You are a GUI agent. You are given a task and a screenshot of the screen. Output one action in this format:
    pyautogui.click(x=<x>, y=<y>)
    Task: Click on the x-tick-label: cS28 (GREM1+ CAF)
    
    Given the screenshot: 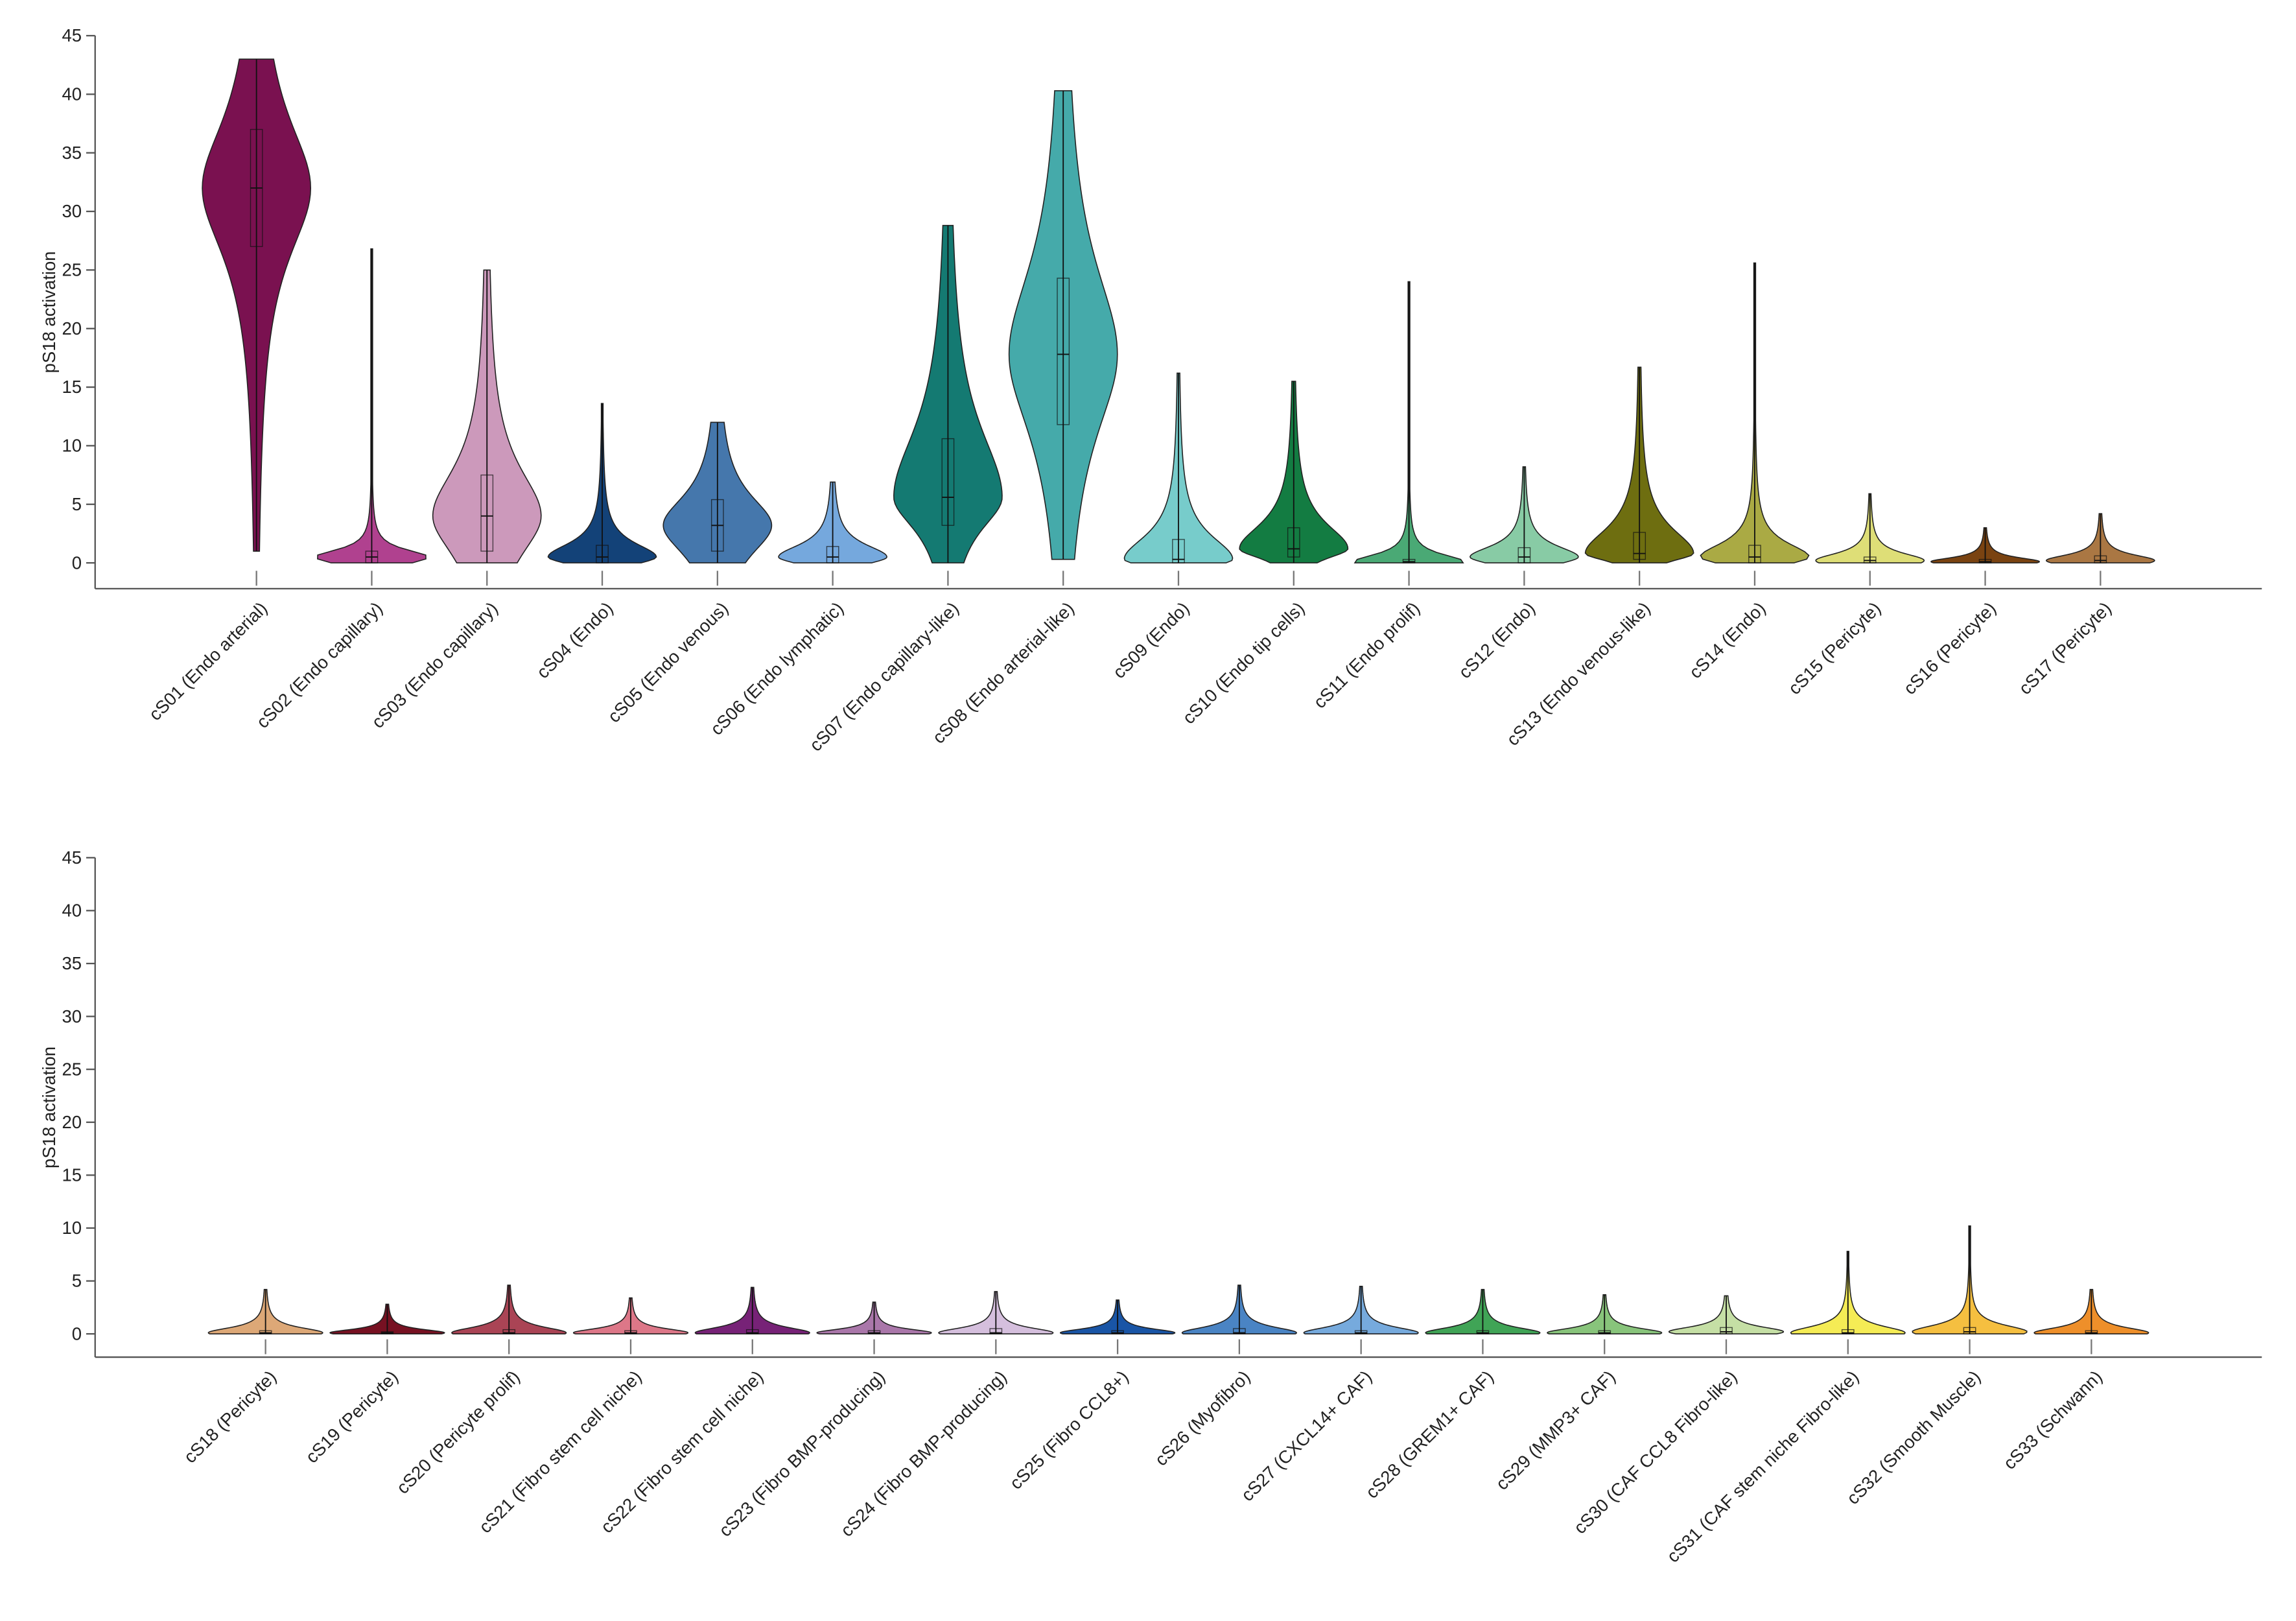 What is the action you would take?
    pyautogui.click(x=1430, y=1434)
    